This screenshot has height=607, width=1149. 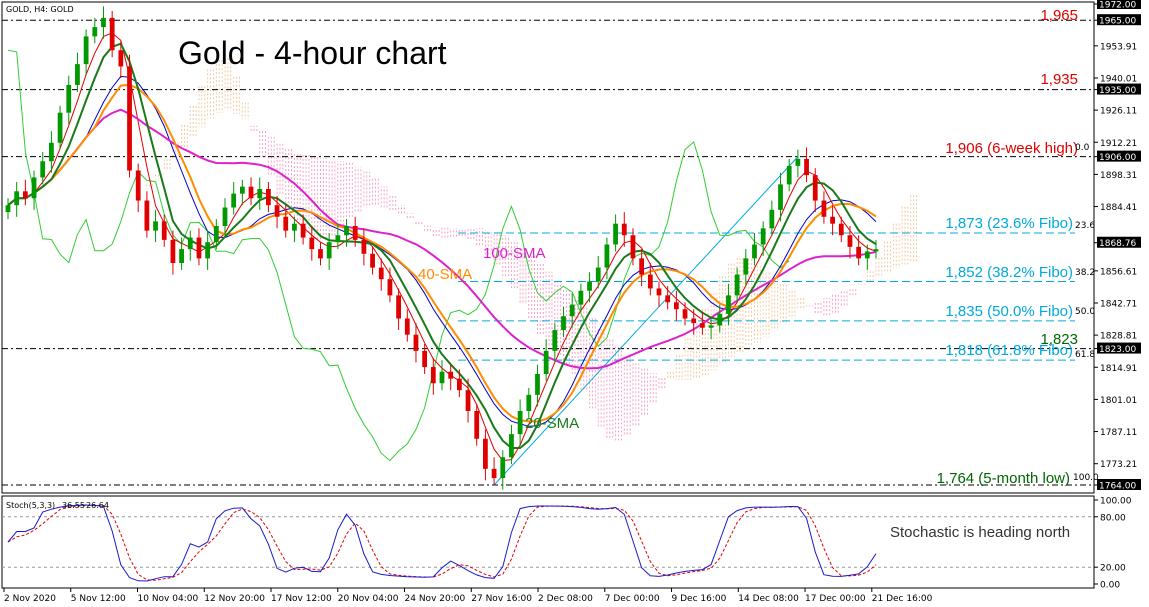 What do you see at coordinates (30, 599) in the screenshot?
I see `time-tick-label: 2 Nov 2020` at bounding box center [30, 599].